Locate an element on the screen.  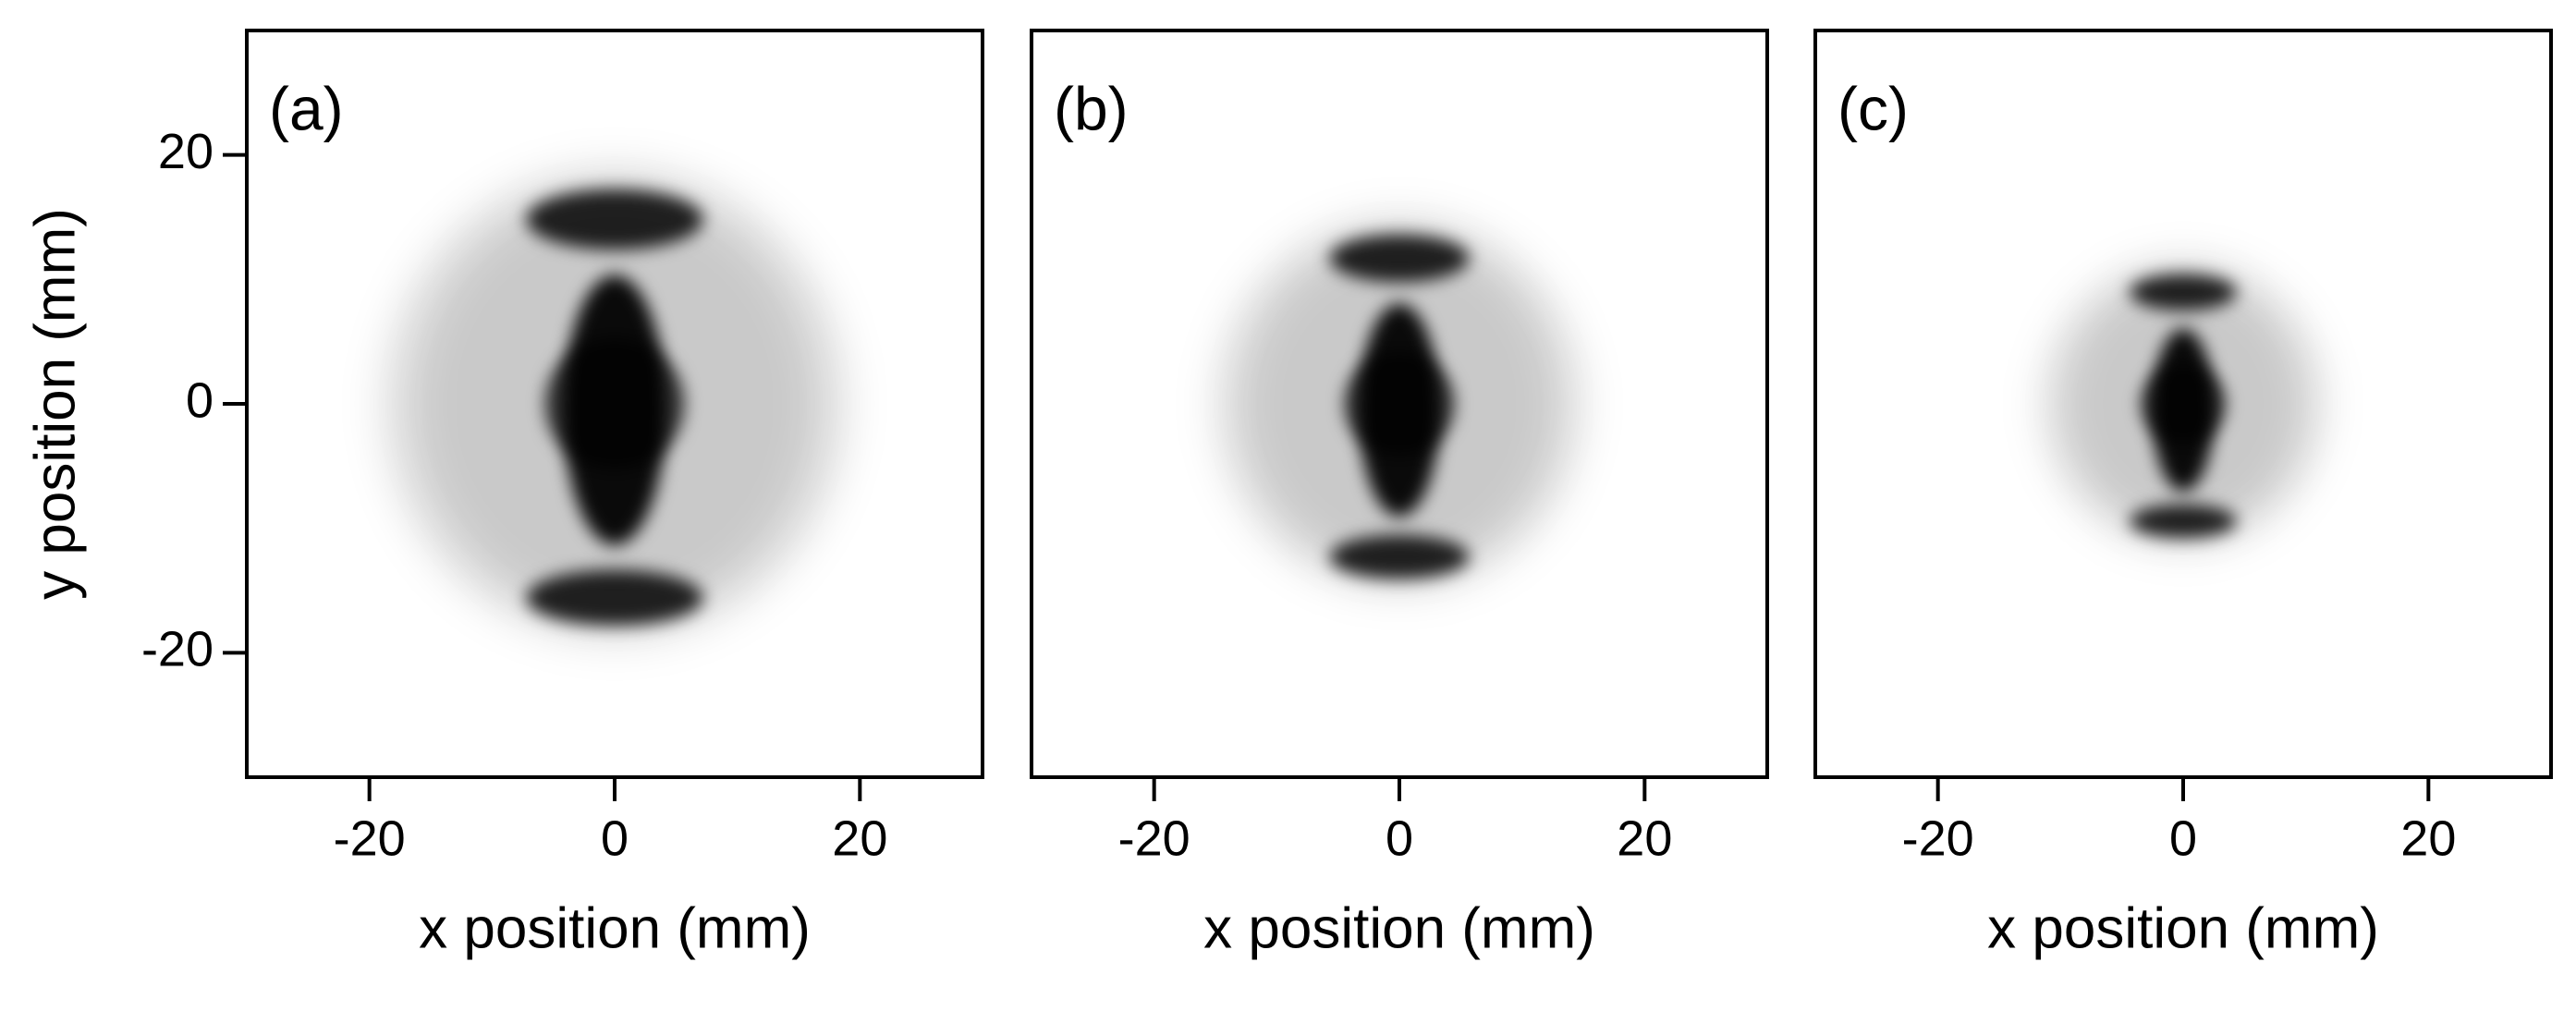
y-tick-label: -20 is located at coordinates (177, 649).